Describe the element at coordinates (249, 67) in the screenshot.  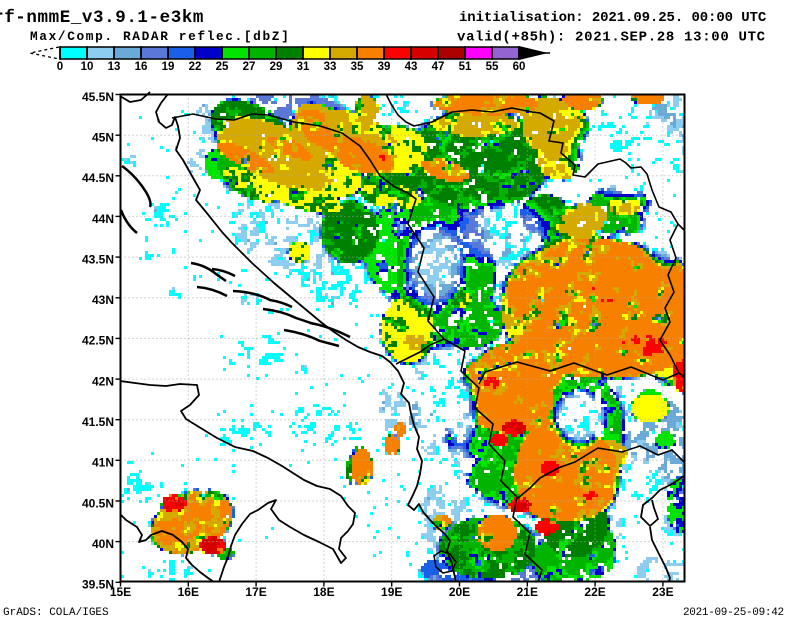
I see `svg-text: 27` at that location.